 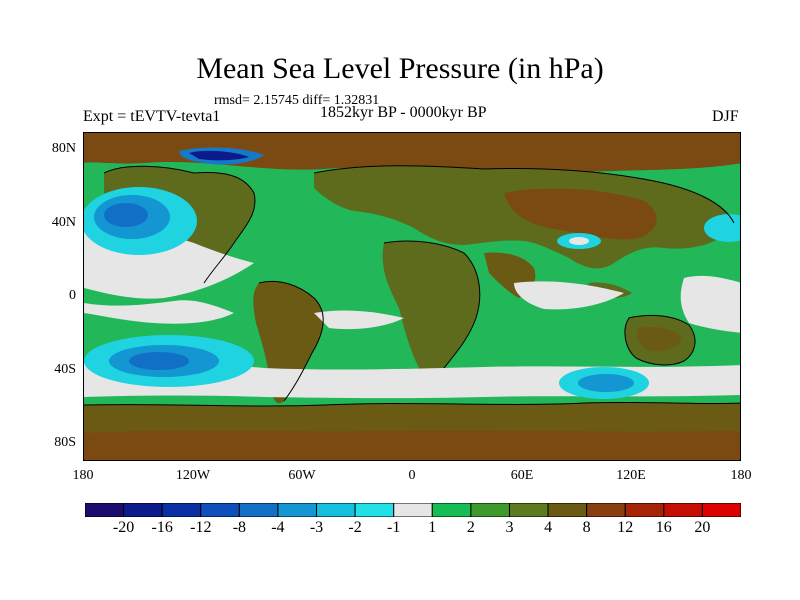 I want to click on west-pacific-neutral, so click(x=710, y=304).